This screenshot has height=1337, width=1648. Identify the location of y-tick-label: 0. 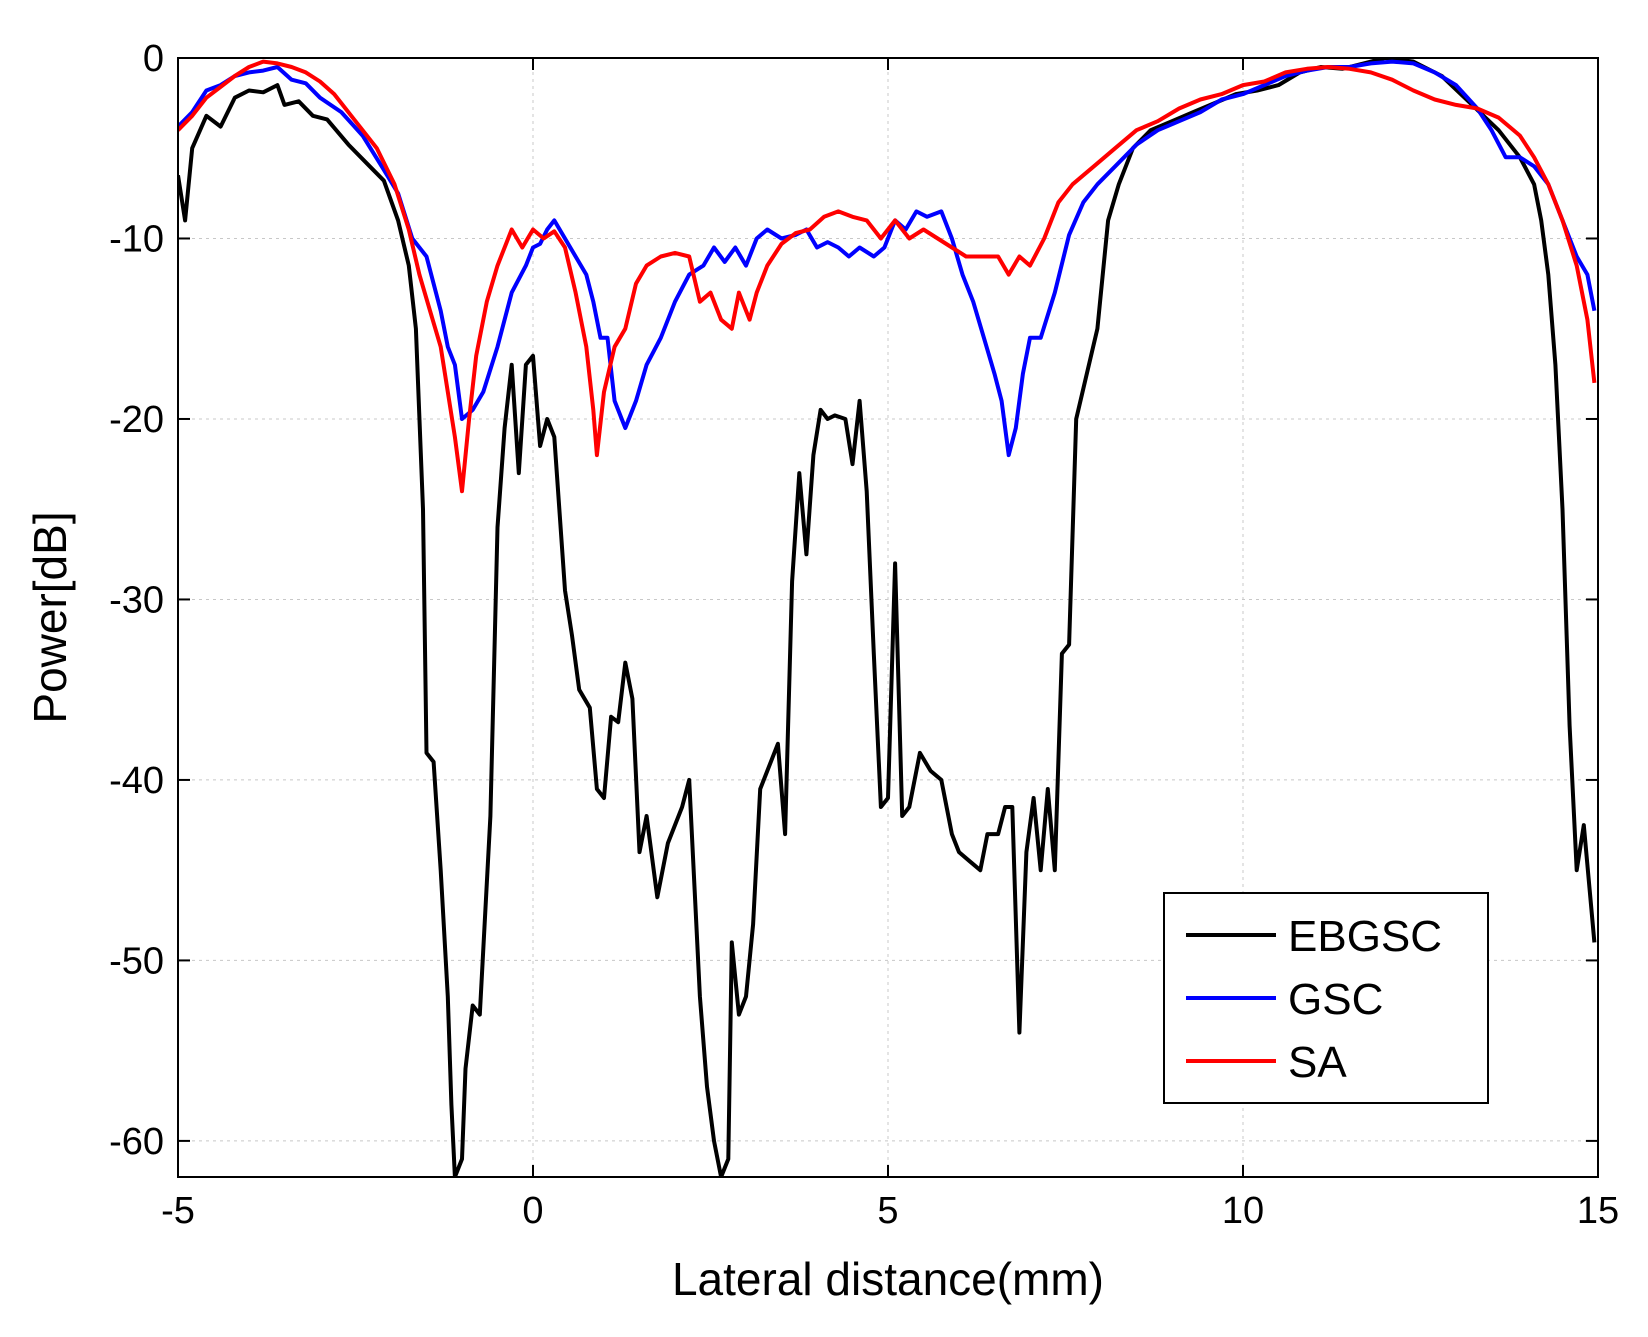
(153, 59).